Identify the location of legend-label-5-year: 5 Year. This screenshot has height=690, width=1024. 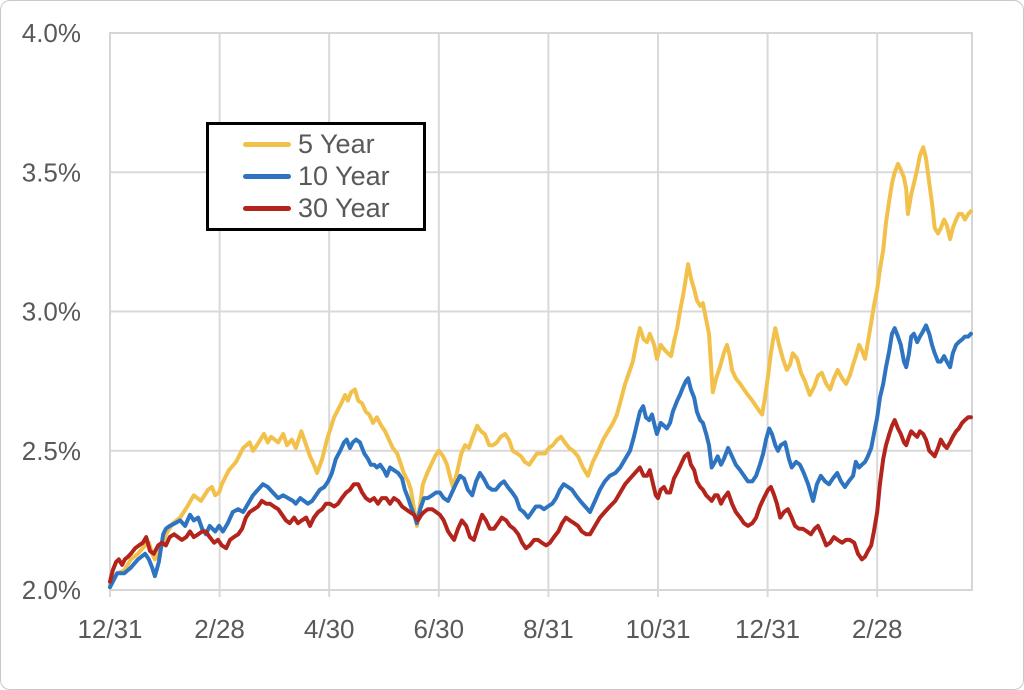
(336, 144).